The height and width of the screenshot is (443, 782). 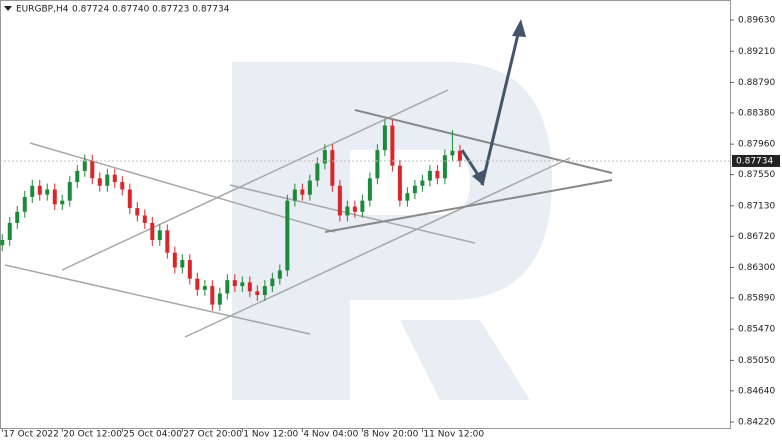 What do you see at coordinates (390, 435) in the screenshot?
I see `x-tick-label: 8 Nov 20:00` at bounding box center [390, 435].